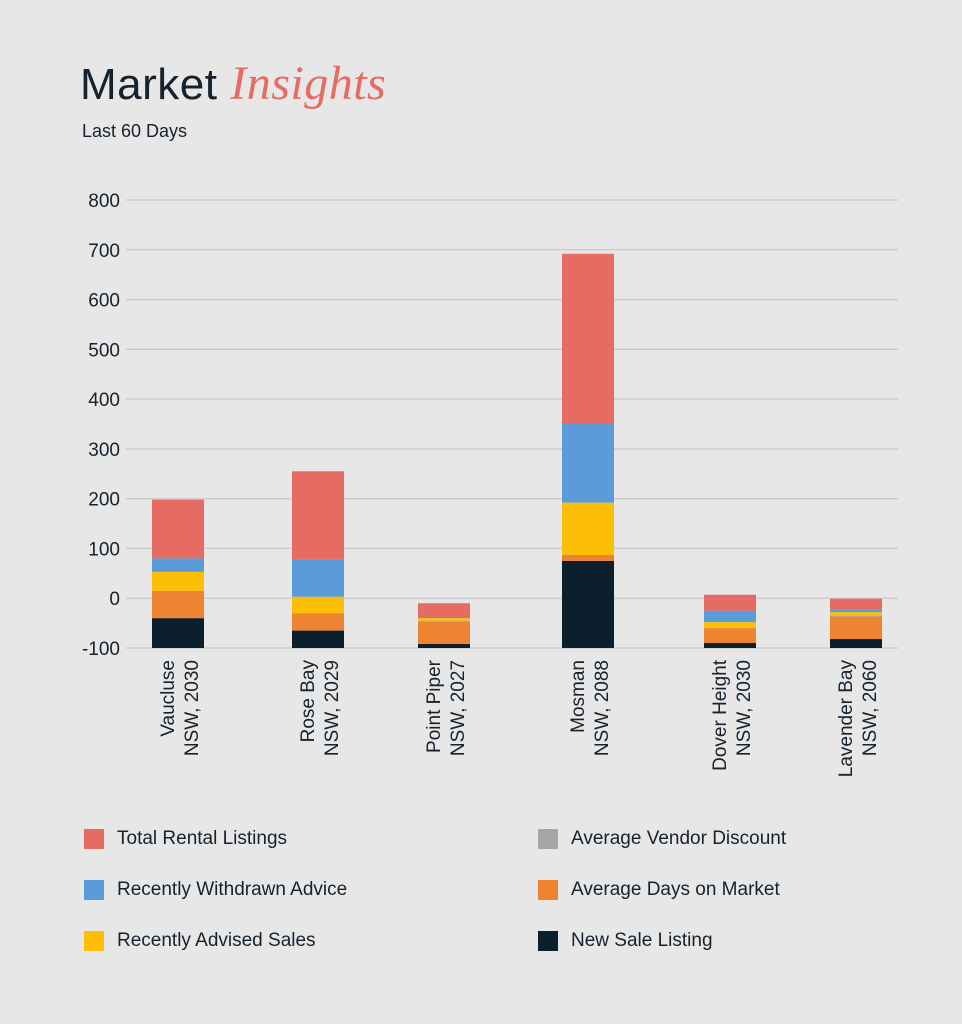 The width and height of the screenshot is (962, 1024). I want to click on x-tick-label: Mosman NSW, 2088, so click(590, 708).